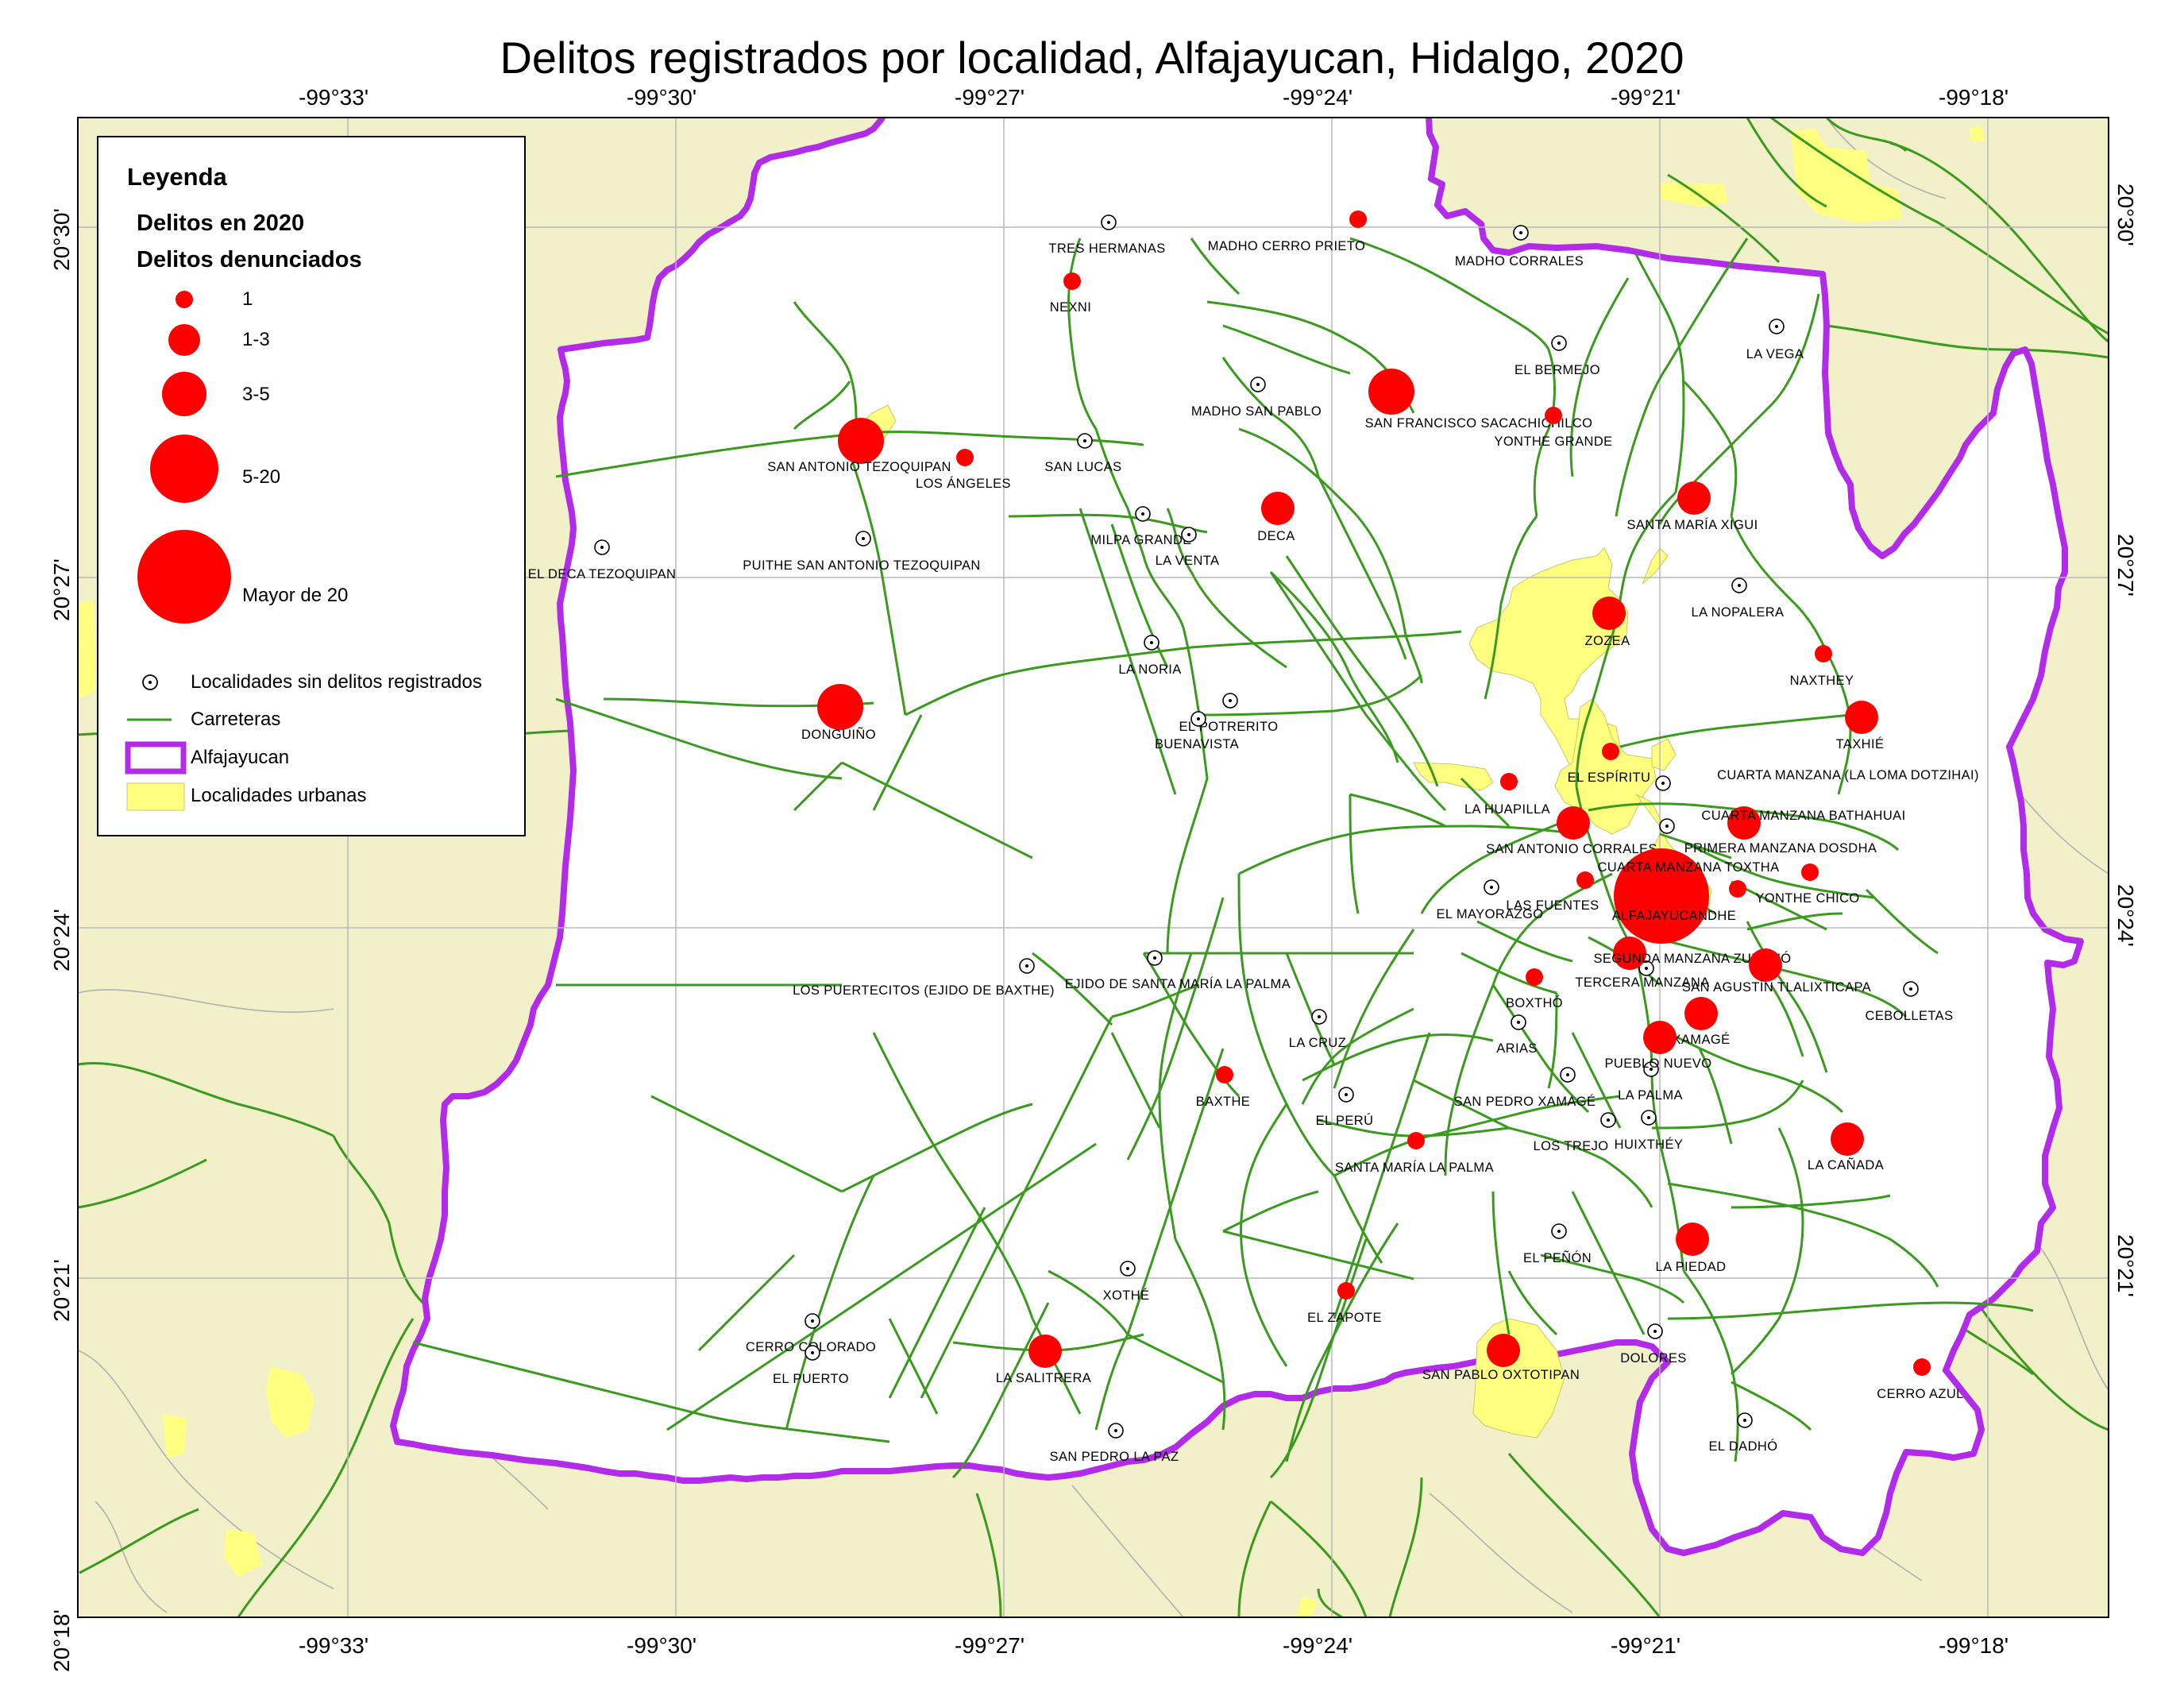  Describe the element at coordinates (1178, 984) in the screenshot. I see `locality-label: EJIDO DE SANTA MARÍA LA PALMA` at that location.